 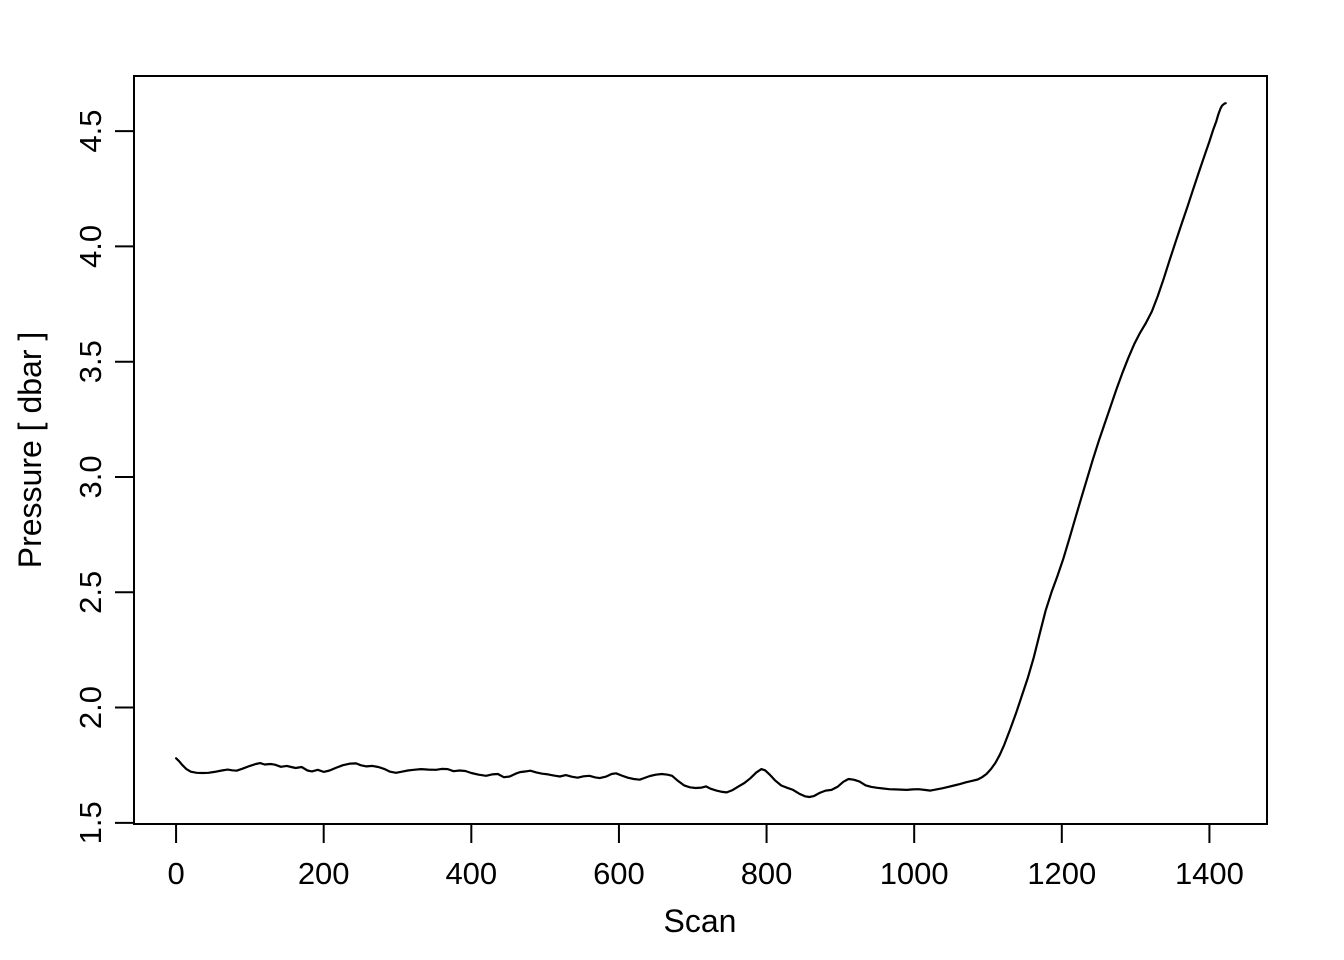 What do you see at coordinates (90, 707) in the screenshot?
I see `y-tick-label: 2.0` at bounding box center [90, 707].